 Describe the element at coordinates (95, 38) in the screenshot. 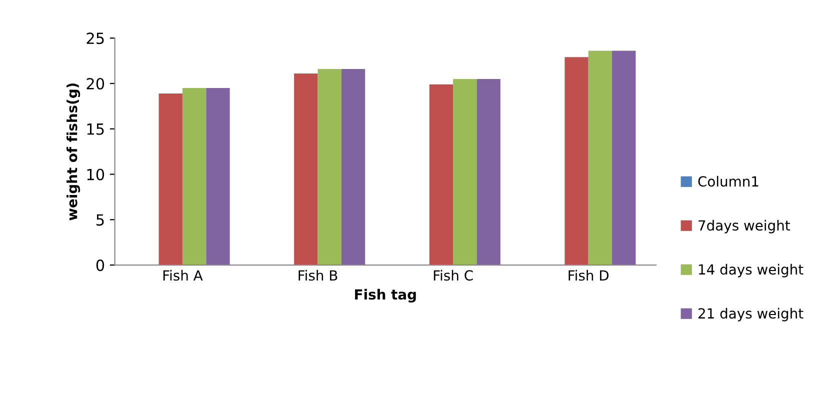

I see `y-tick-label: 25` at that location.